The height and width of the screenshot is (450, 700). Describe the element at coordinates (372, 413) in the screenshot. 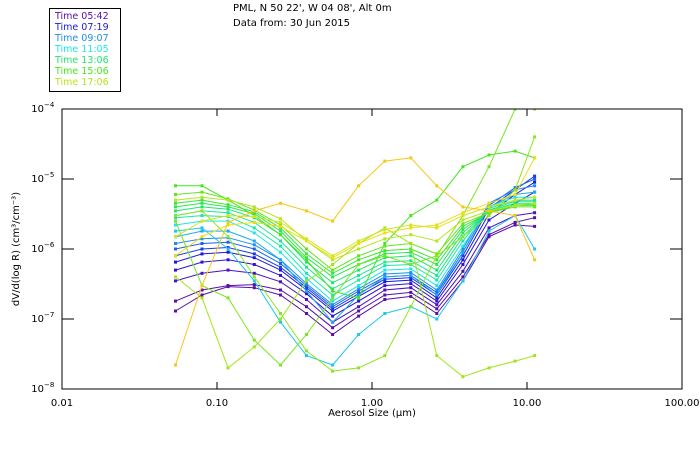

I see `x-axis-title: Aerosol Size (µm)` at that location.